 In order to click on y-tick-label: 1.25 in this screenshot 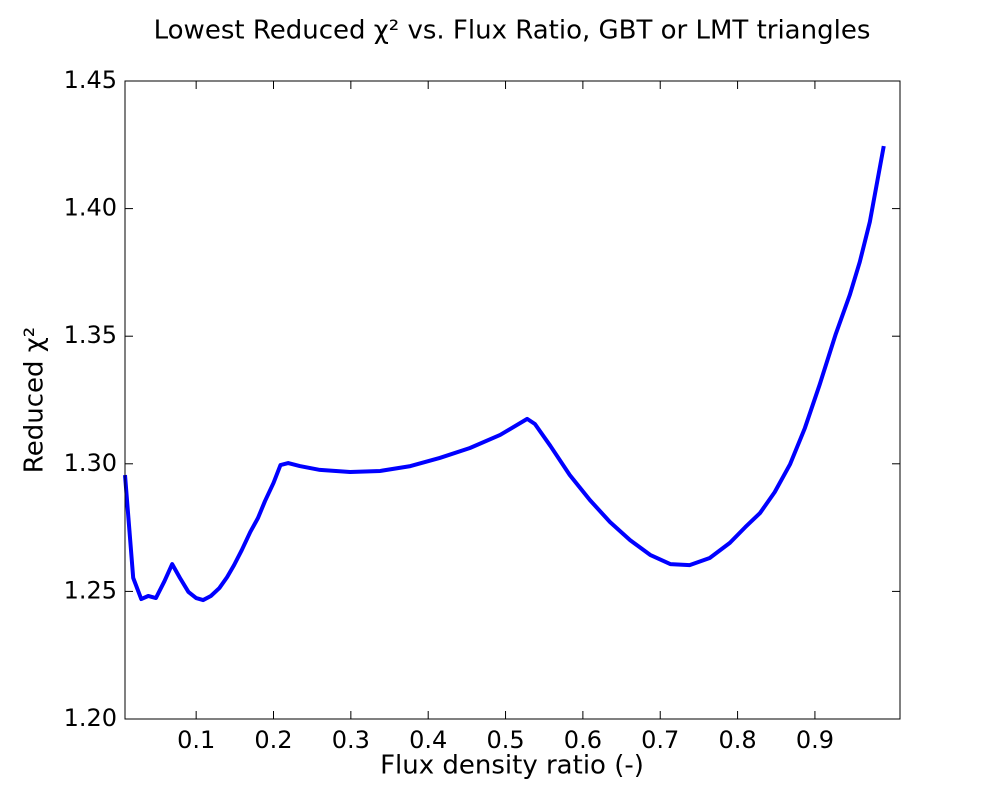, I will do `click(90, 590)`.